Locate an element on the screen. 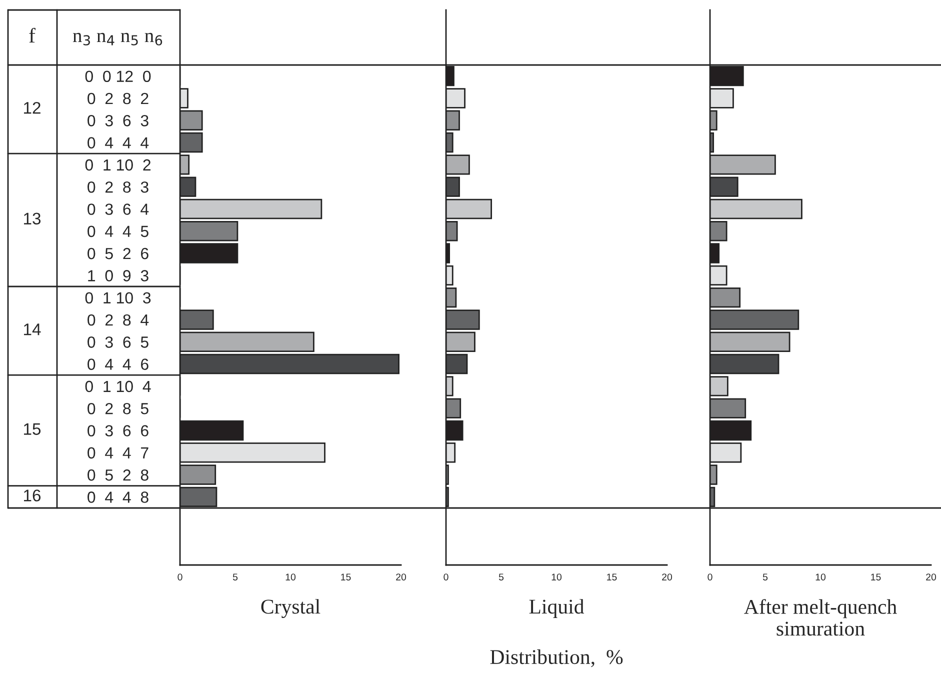 This screenshot has height=689, width=941. y-tick-label: 0 4 4 6 is located at coordinates (118, 364).